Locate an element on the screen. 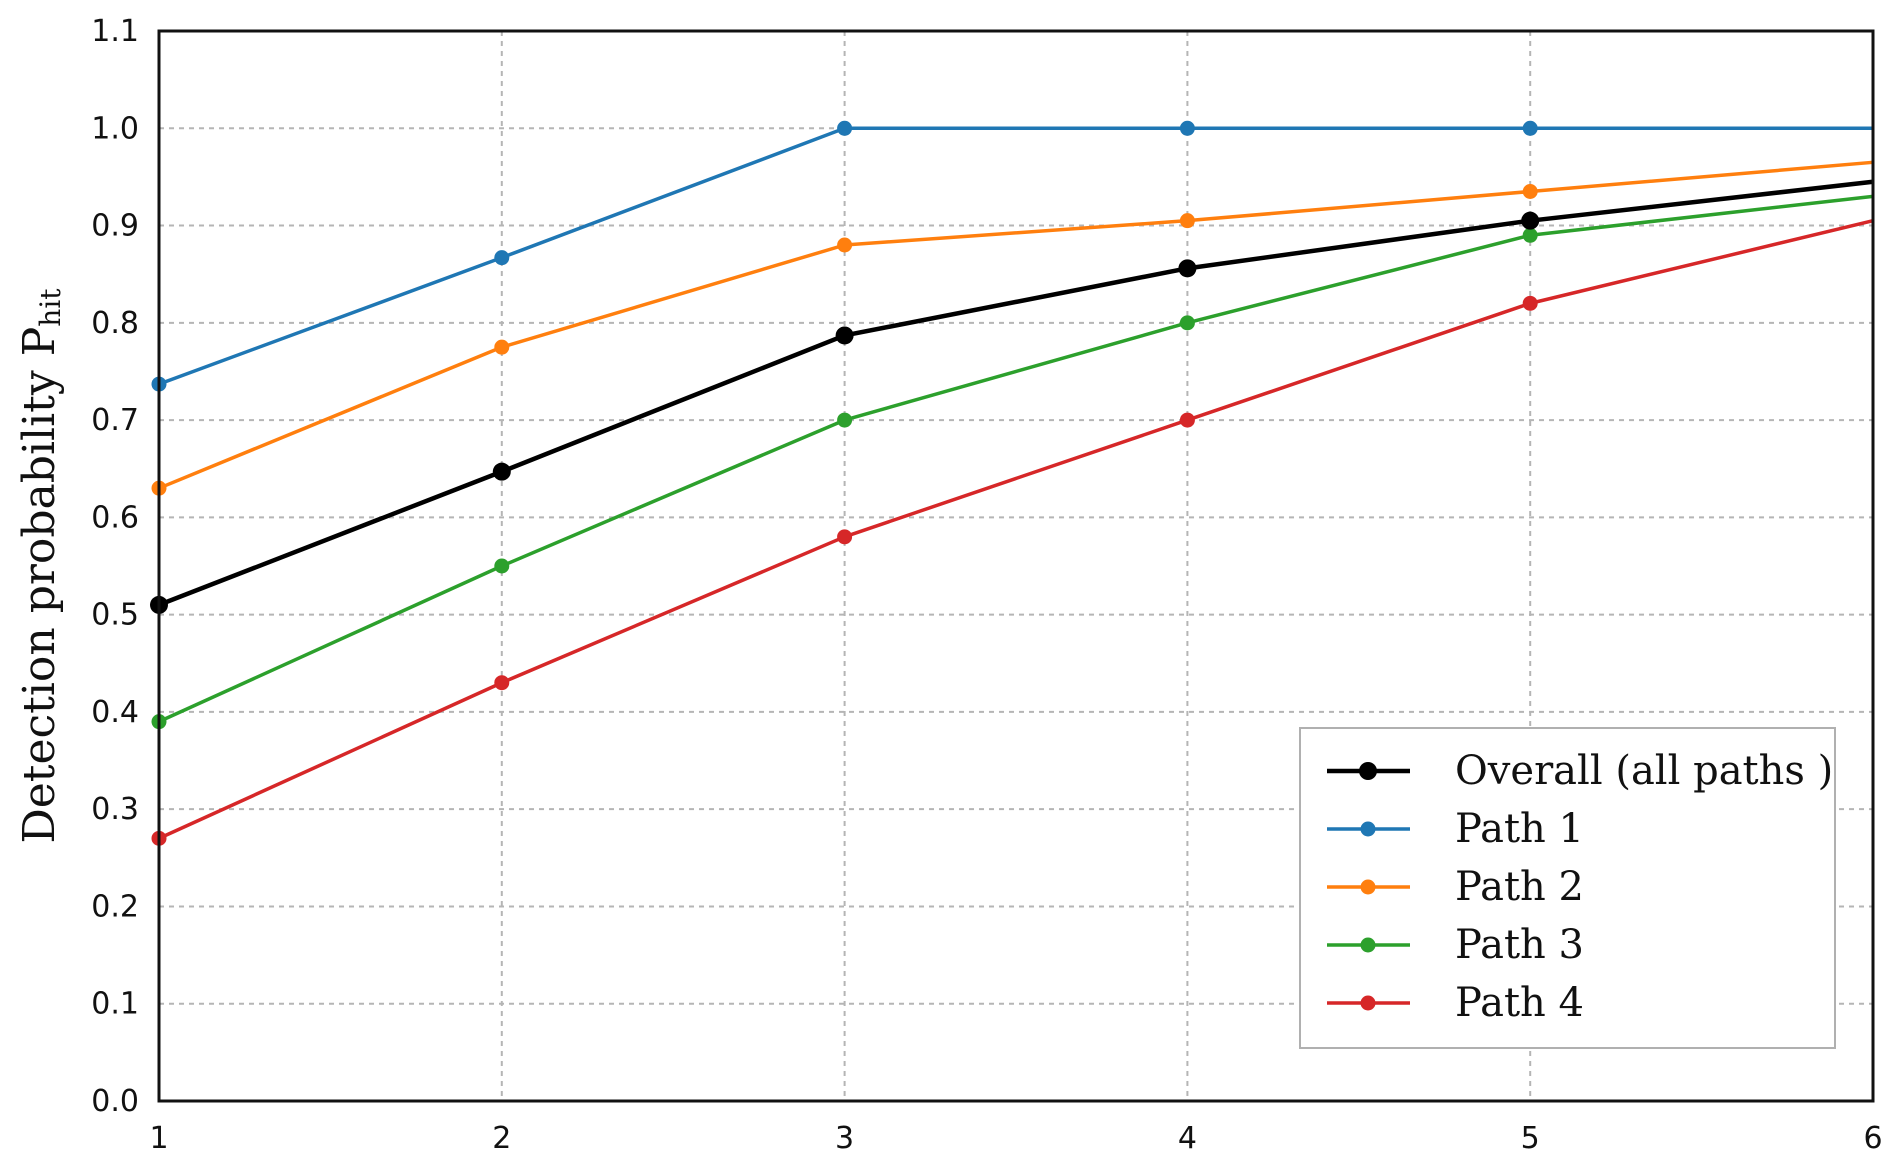  legend-label: Path 1 is located at coordinates (1519, 829).